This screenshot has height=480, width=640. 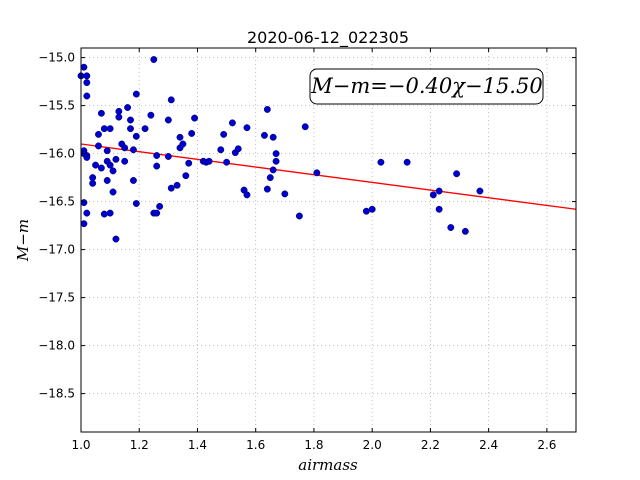 I want to click on annotation-frame, so click(x=426, y=86).